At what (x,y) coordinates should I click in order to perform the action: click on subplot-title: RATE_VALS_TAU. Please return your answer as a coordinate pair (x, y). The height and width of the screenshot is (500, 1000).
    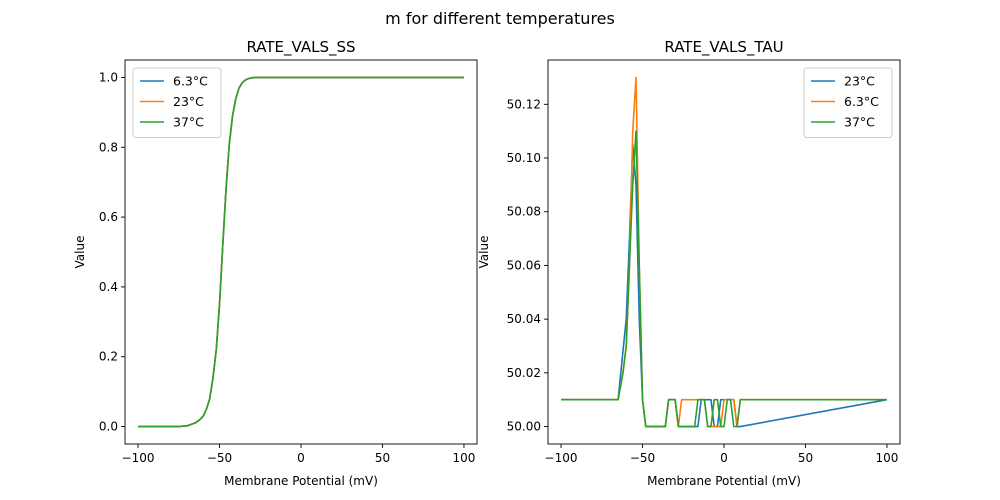
    Looking at the image, I should click on (723, 47).